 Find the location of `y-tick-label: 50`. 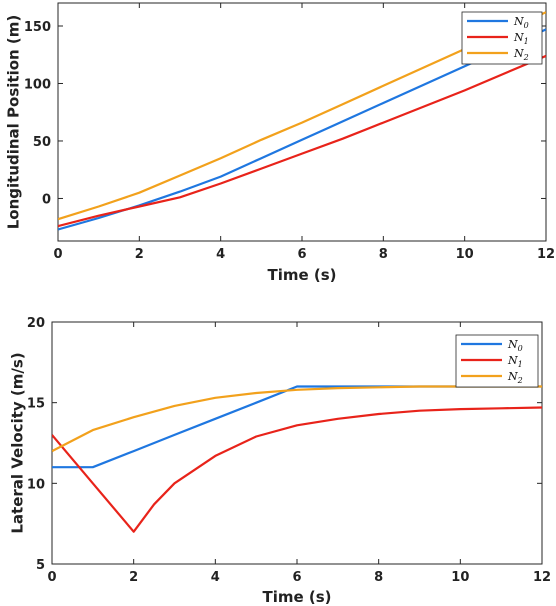

y-tick-label: 50 is located at coordinates (42, 142).